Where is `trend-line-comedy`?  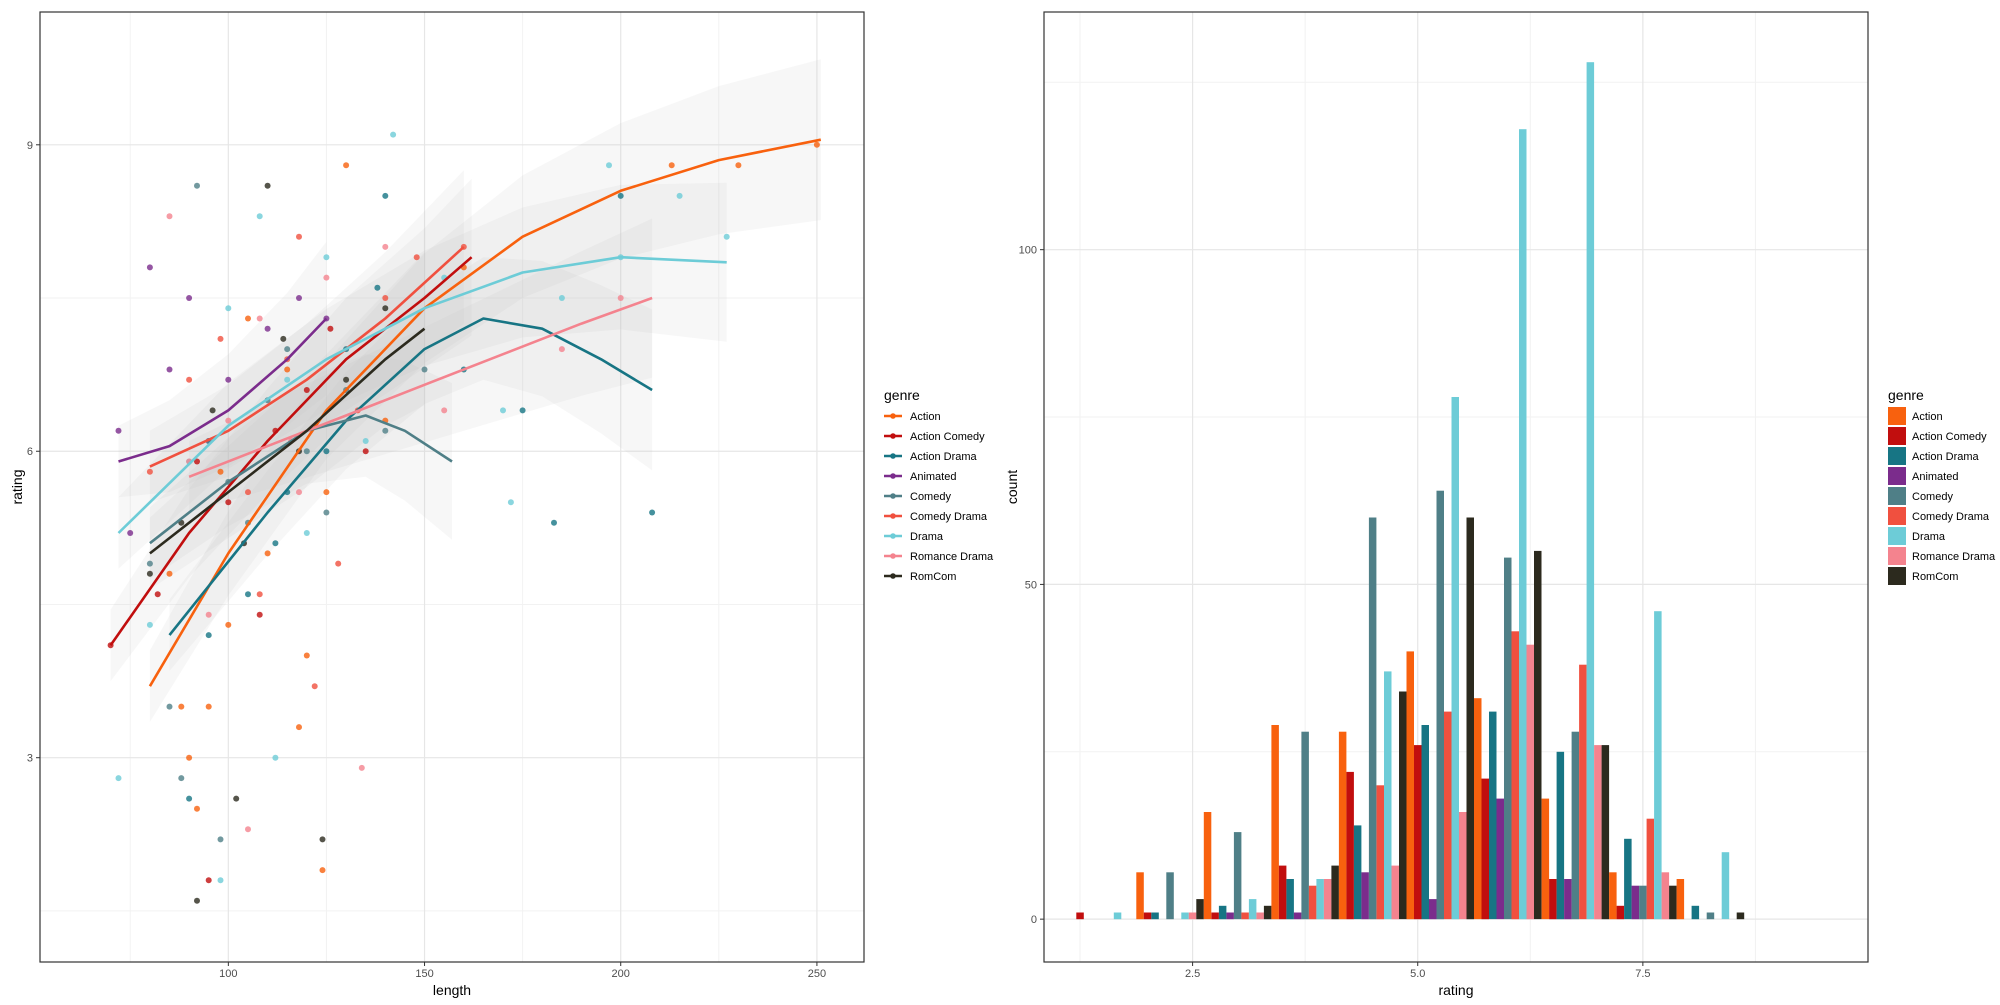 trend-line-comedy is located at coordinates (301, 479).